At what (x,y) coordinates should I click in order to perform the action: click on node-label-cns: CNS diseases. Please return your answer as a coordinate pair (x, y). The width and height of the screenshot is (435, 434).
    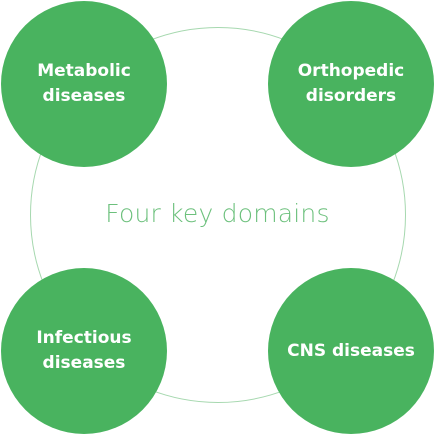
    Looking at the image, I should click on (351, 350).